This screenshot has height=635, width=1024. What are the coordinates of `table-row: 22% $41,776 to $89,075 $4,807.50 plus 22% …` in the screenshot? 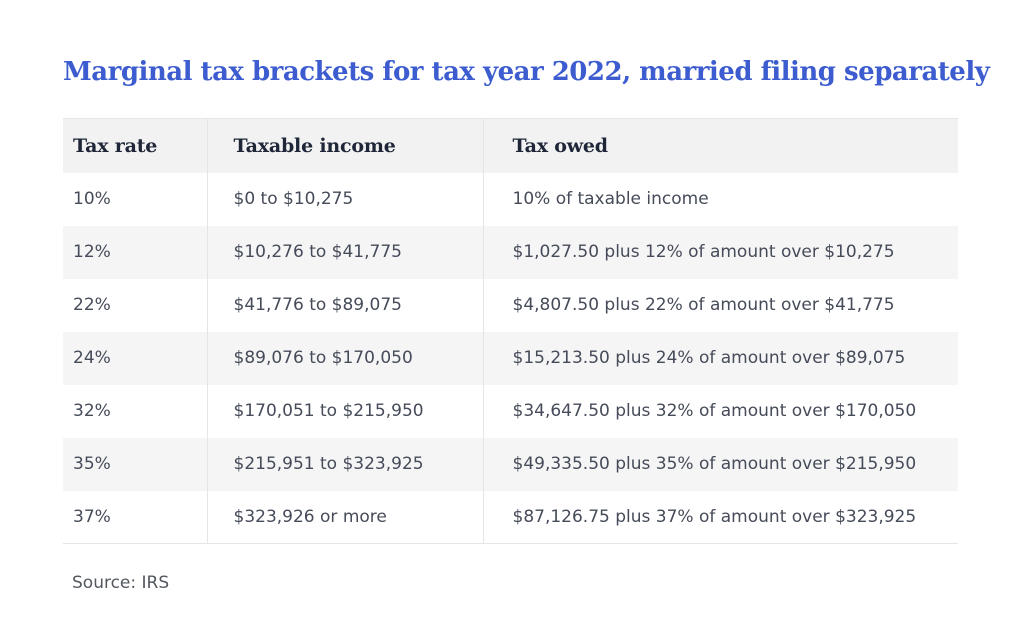 It's located at (510, 305).